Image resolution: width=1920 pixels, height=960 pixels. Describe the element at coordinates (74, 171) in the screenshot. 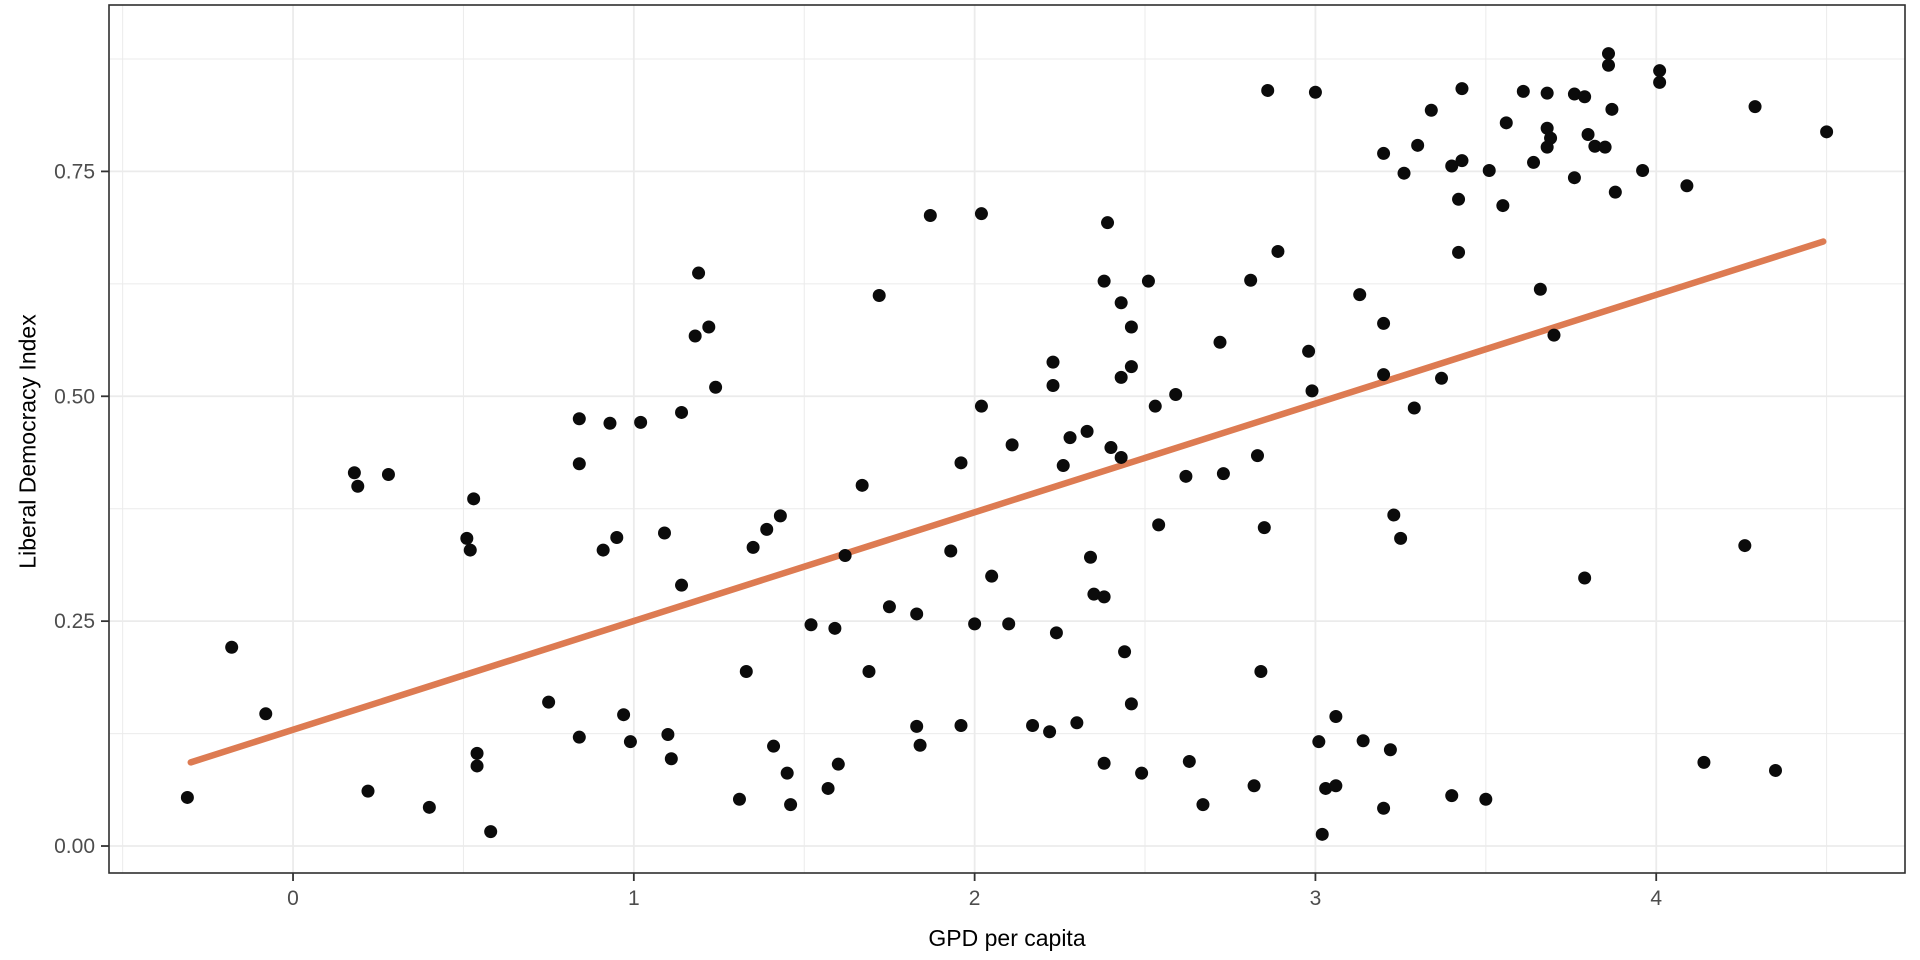

I see `y-tick-label: 0.75` at that location.